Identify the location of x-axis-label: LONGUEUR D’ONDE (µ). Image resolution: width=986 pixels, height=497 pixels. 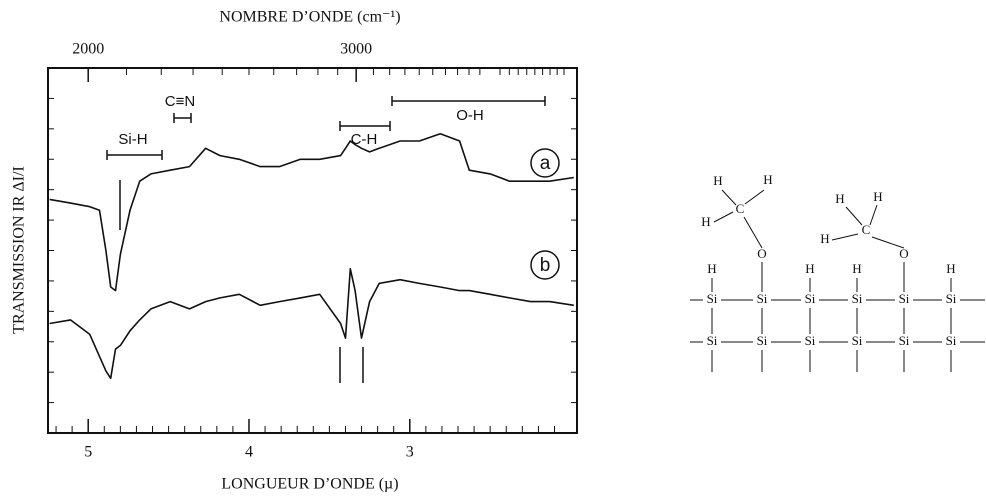
(309, 484).